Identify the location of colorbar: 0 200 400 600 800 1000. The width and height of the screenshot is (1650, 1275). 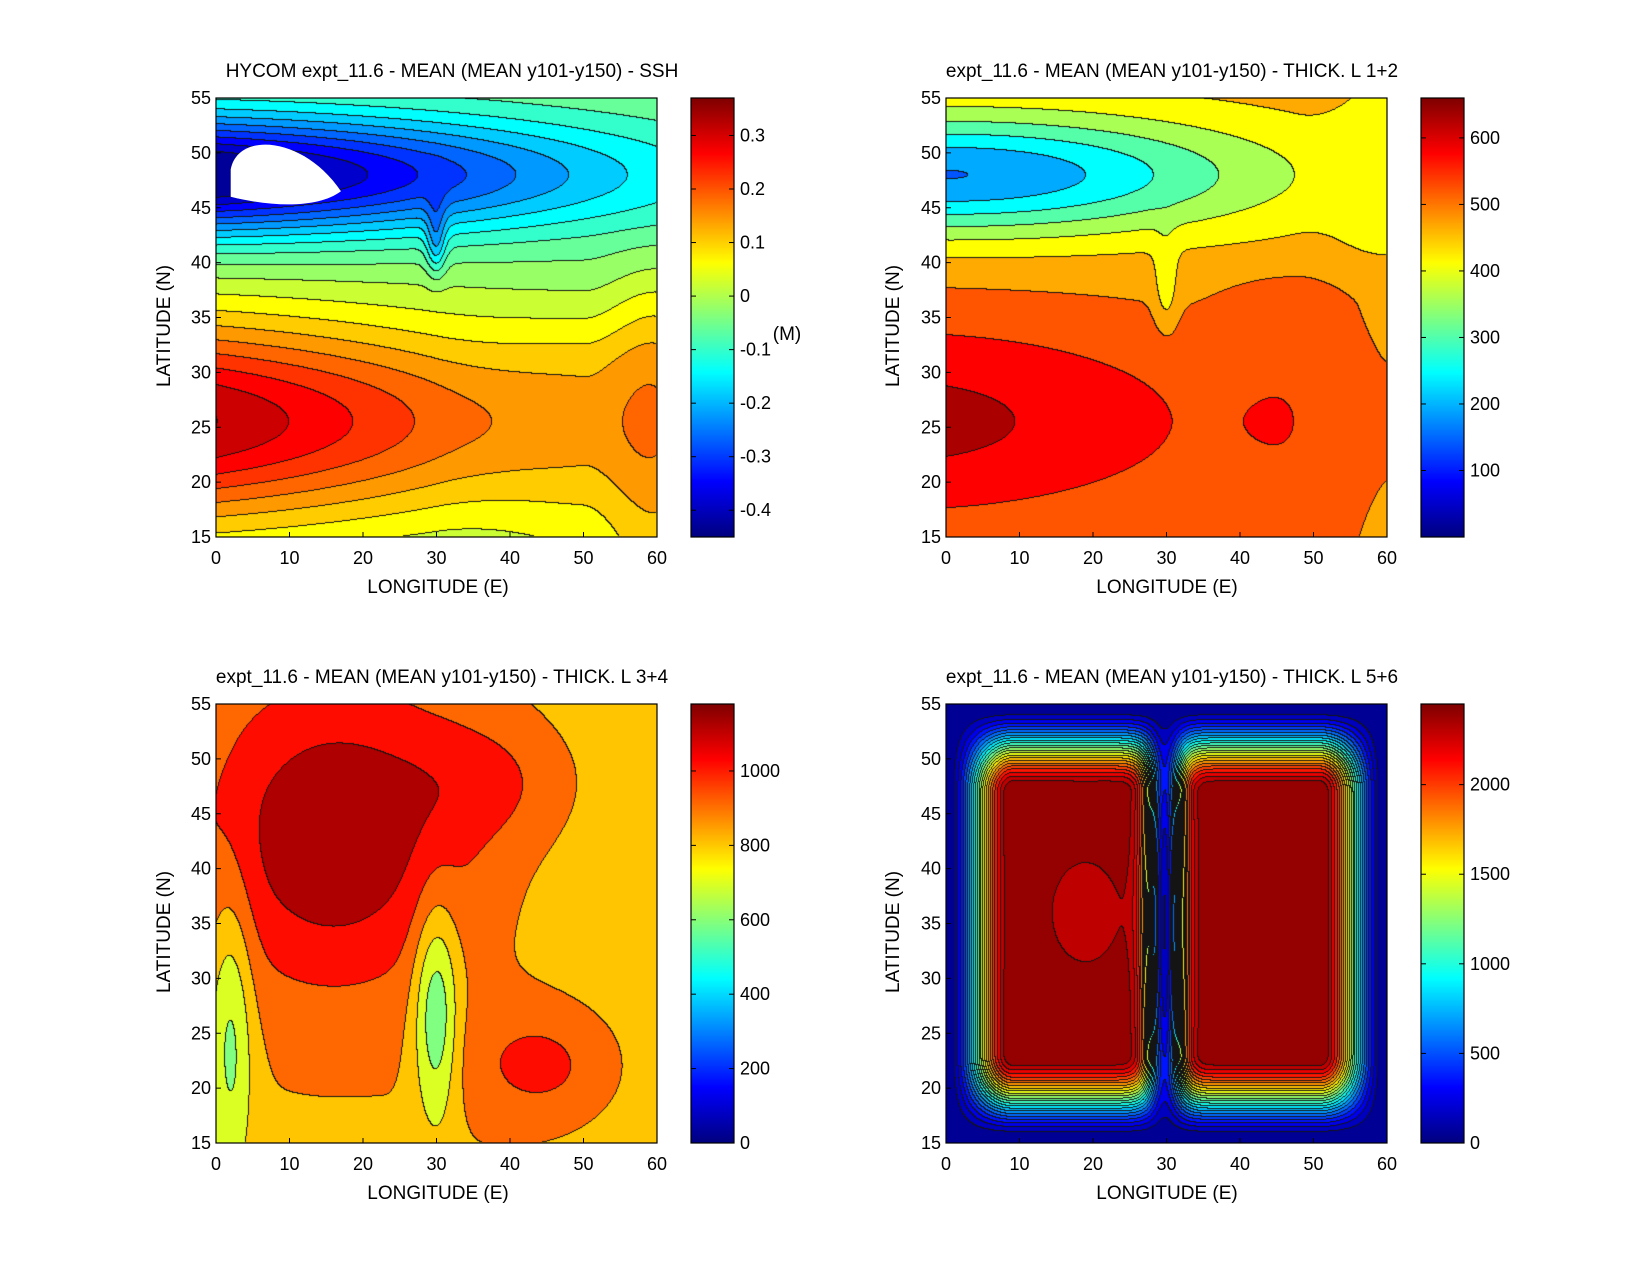
(735, 928).